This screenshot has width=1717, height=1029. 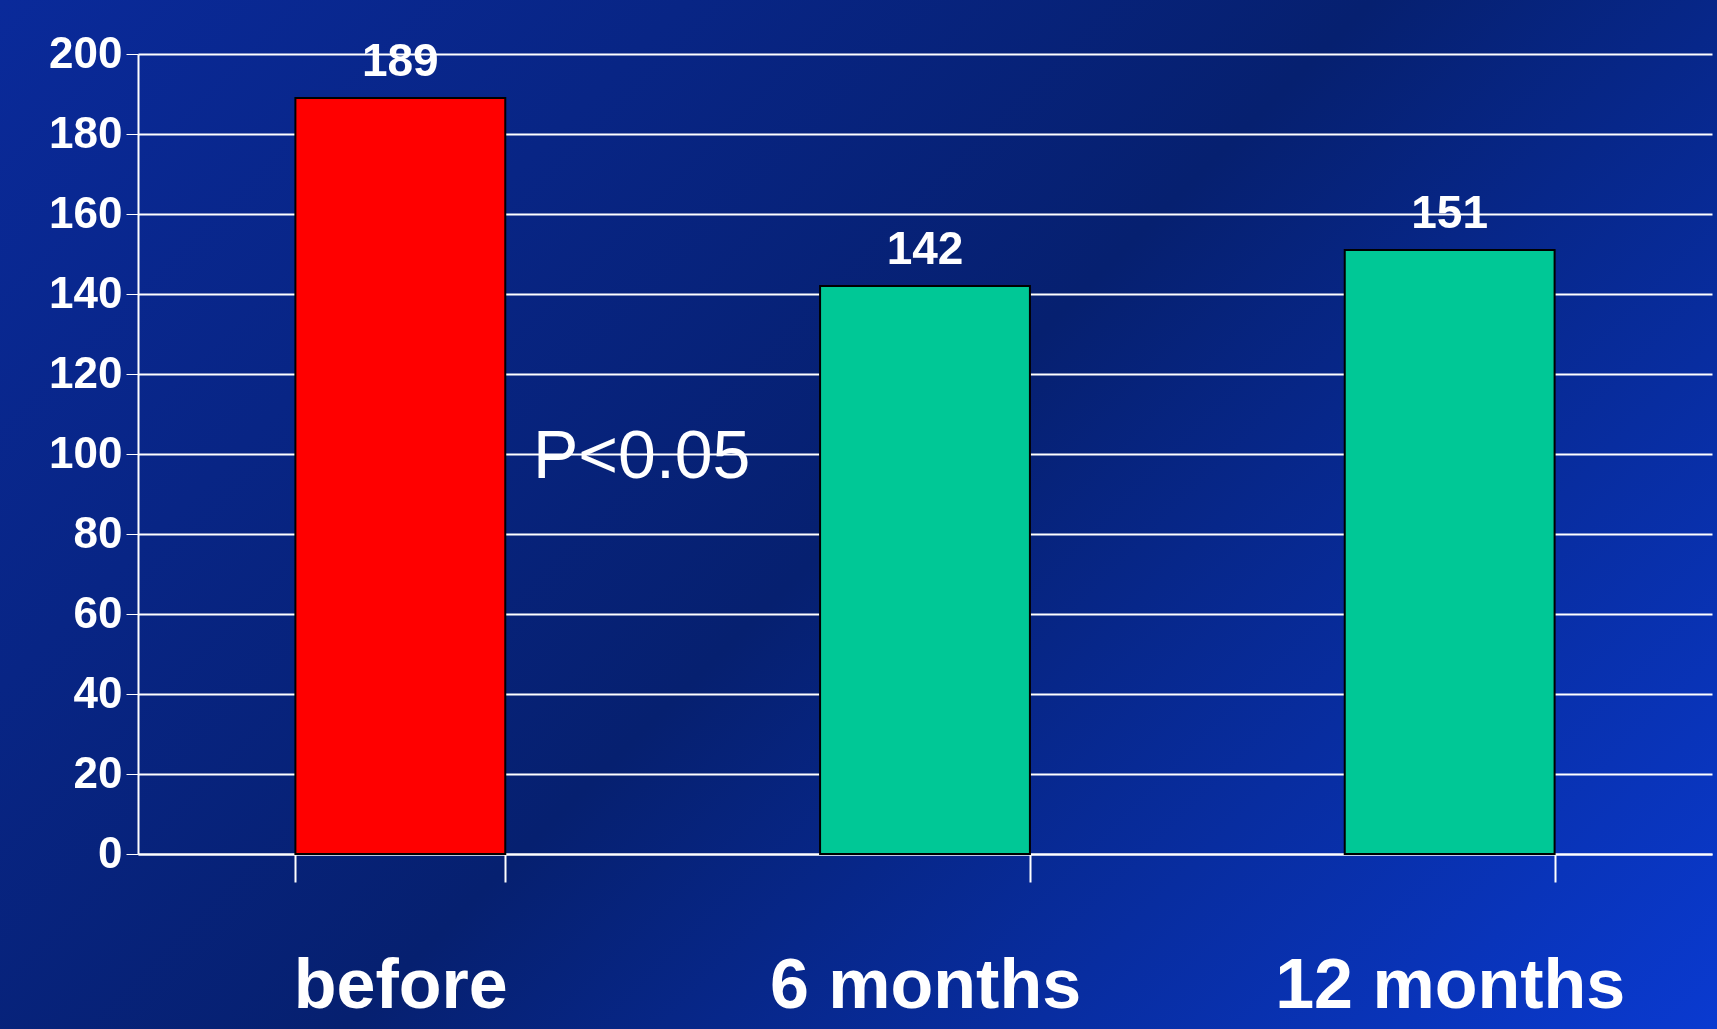 I want to click on y-tick-label: 60, so click(x=98, y=612).